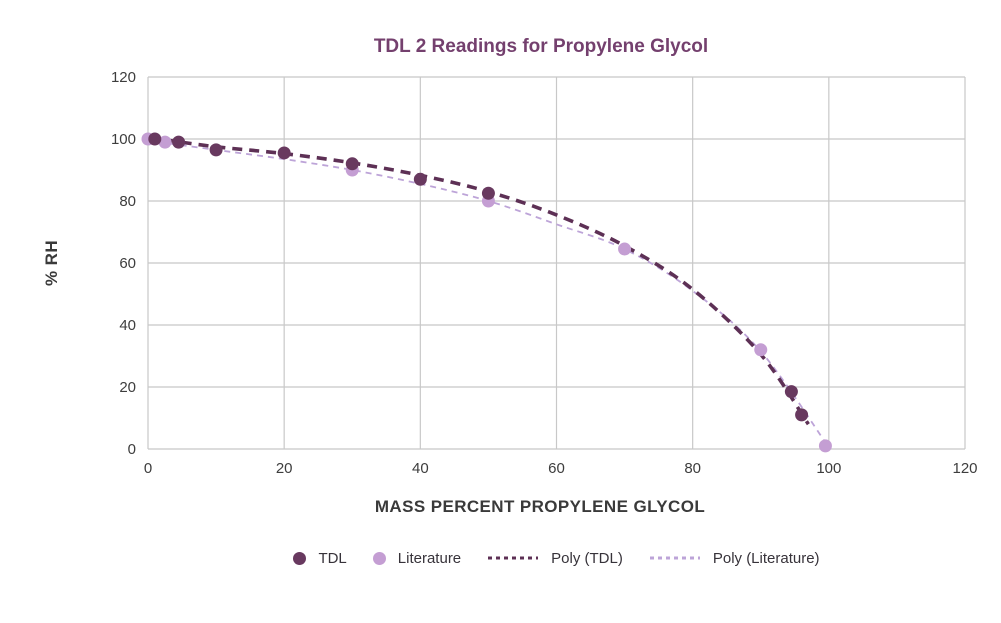 This screenshot has height=623, width=1001. Describe the element at coordinates (51, 263) in the screenshot. I see `y-axis-title: % RH` at that location.